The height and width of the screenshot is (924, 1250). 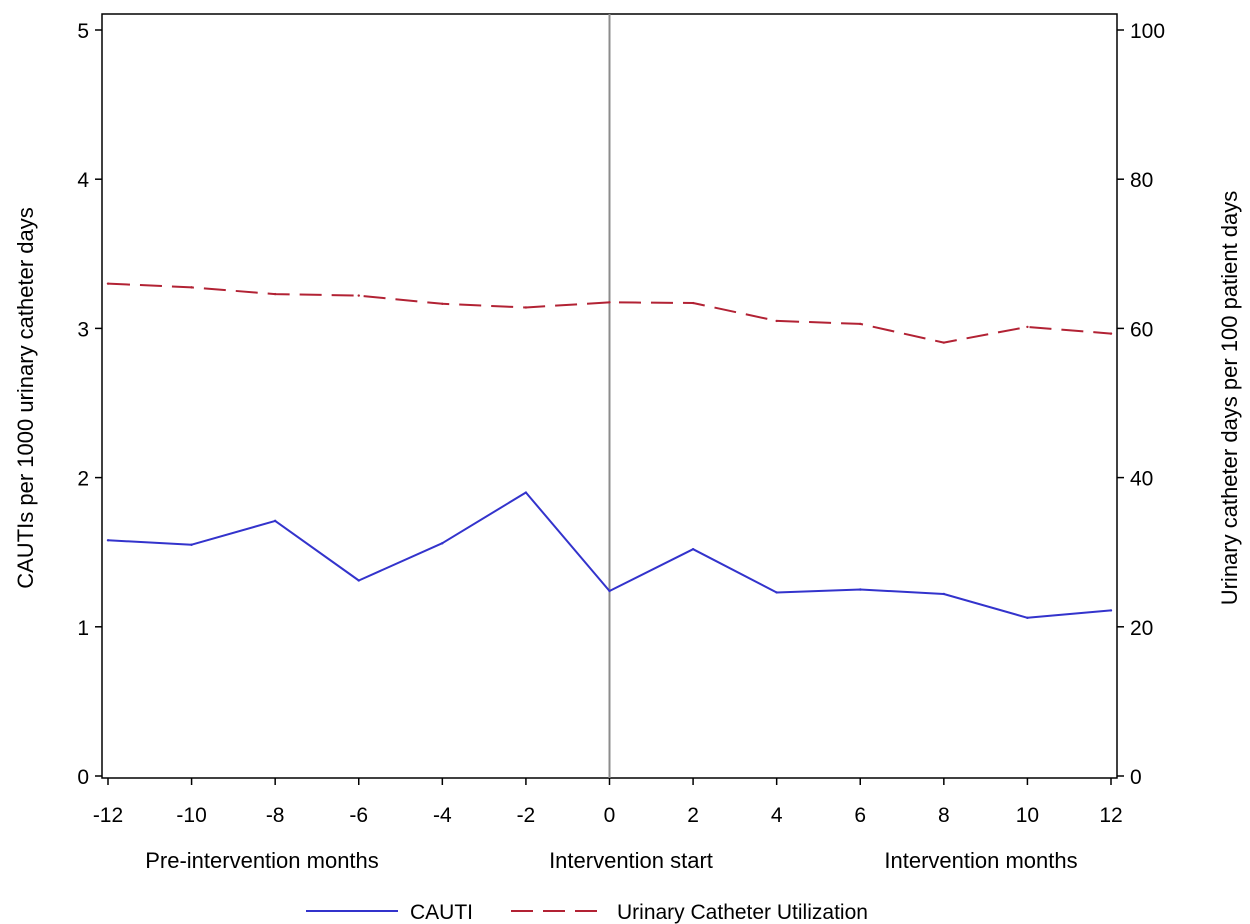 What do you see at coordinates (631, 860) in the screenshot?
I see `x-region-label-start: Intervention start` at bounding box center [631, 860].